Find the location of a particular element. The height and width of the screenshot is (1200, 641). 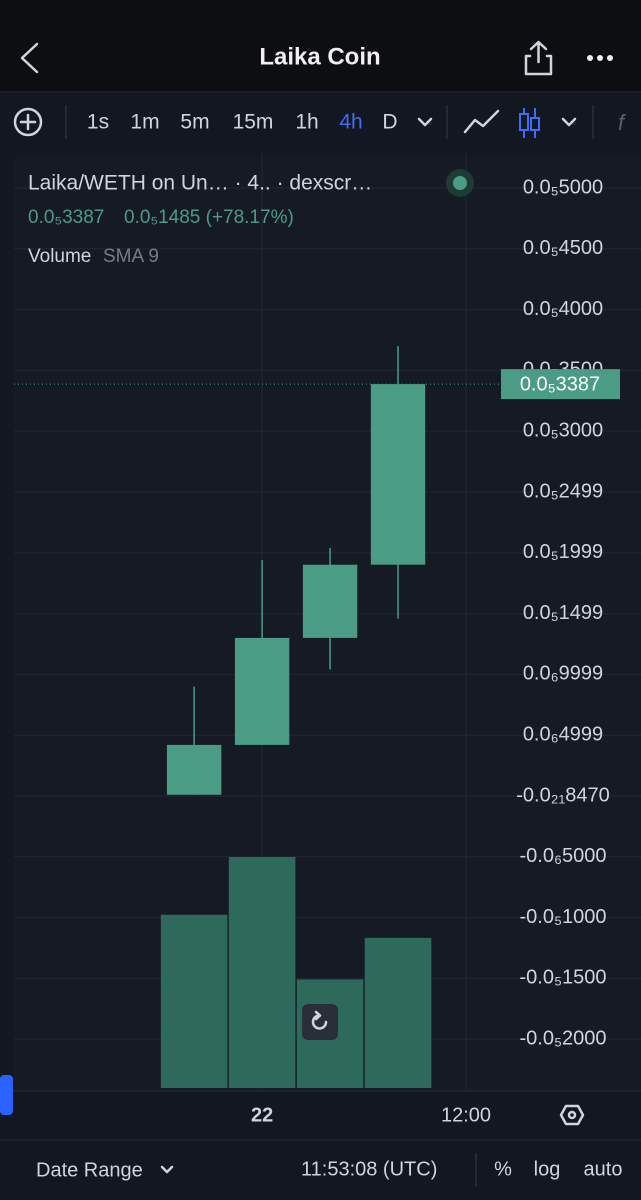

interval-button: 5m is located at coordinates (194, 122).